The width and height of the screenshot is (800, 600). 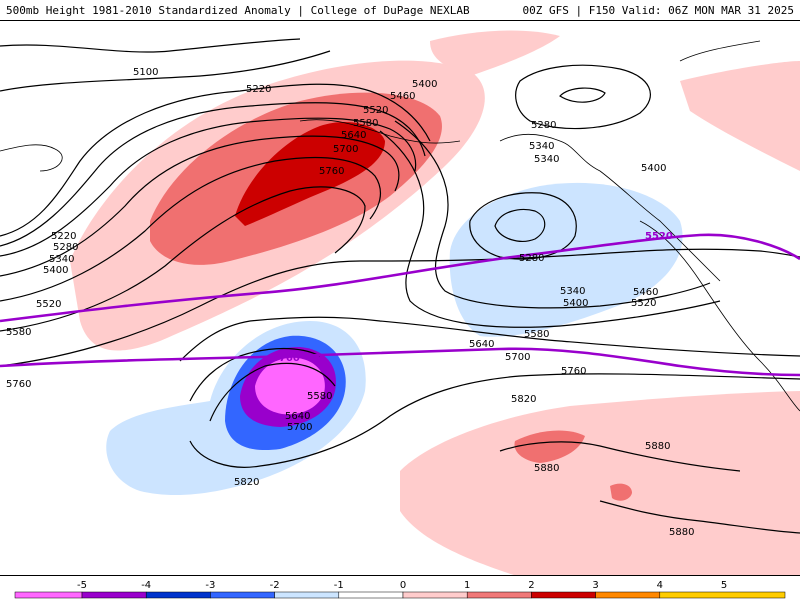 What do you see at coordinates (339, 585) in the screenshot?
I see `colorbar-tick-label: -1` at bounding box center [339, 585].